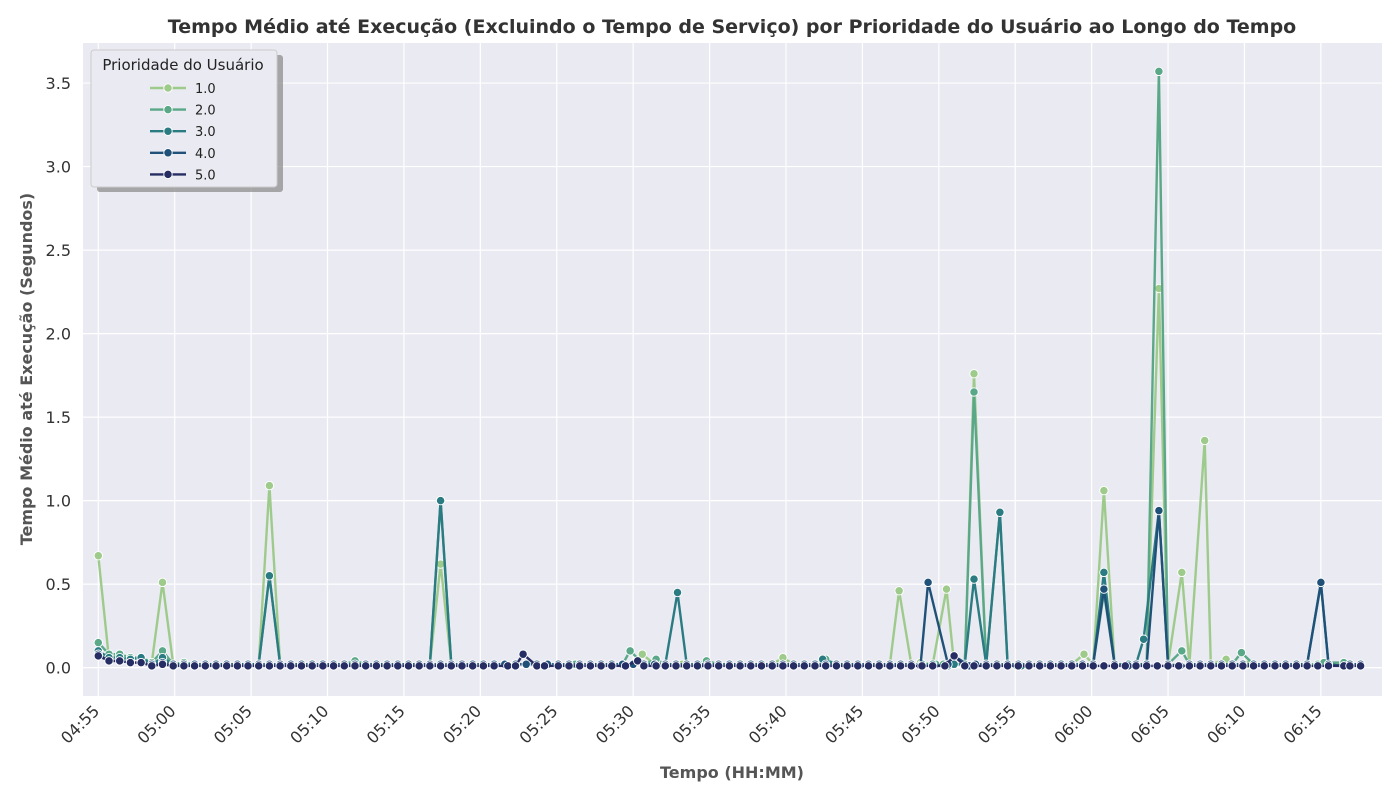 This screenshot has height=800, width=1400. I want to click on x-tick-label: 05:55, so click(997, 724).